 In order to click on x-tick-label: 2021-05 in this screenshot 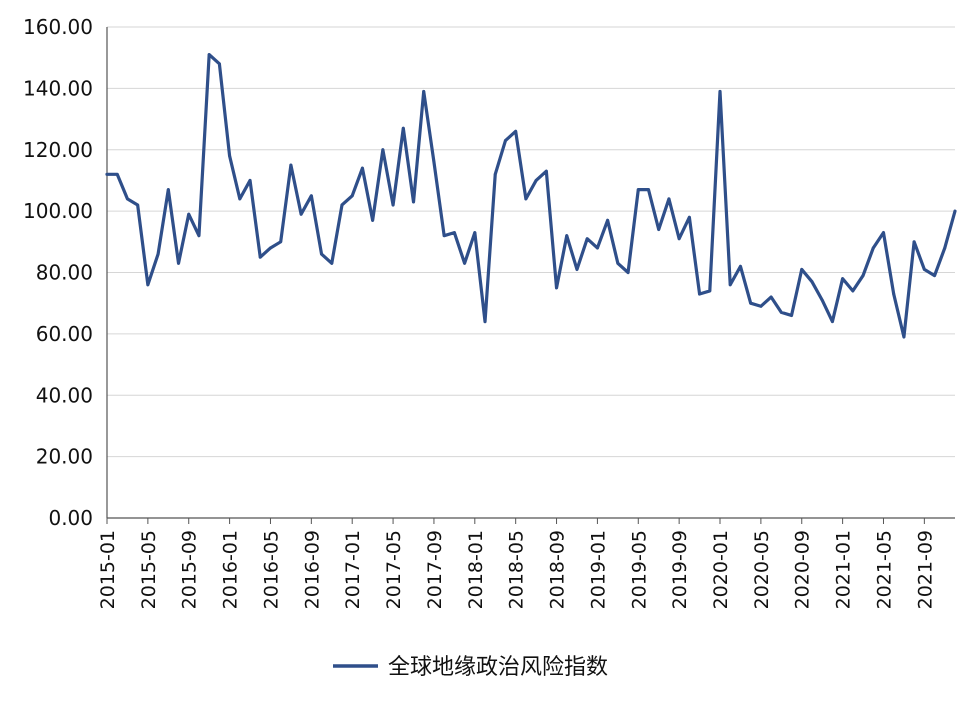, I will do `click(884, 569)`.